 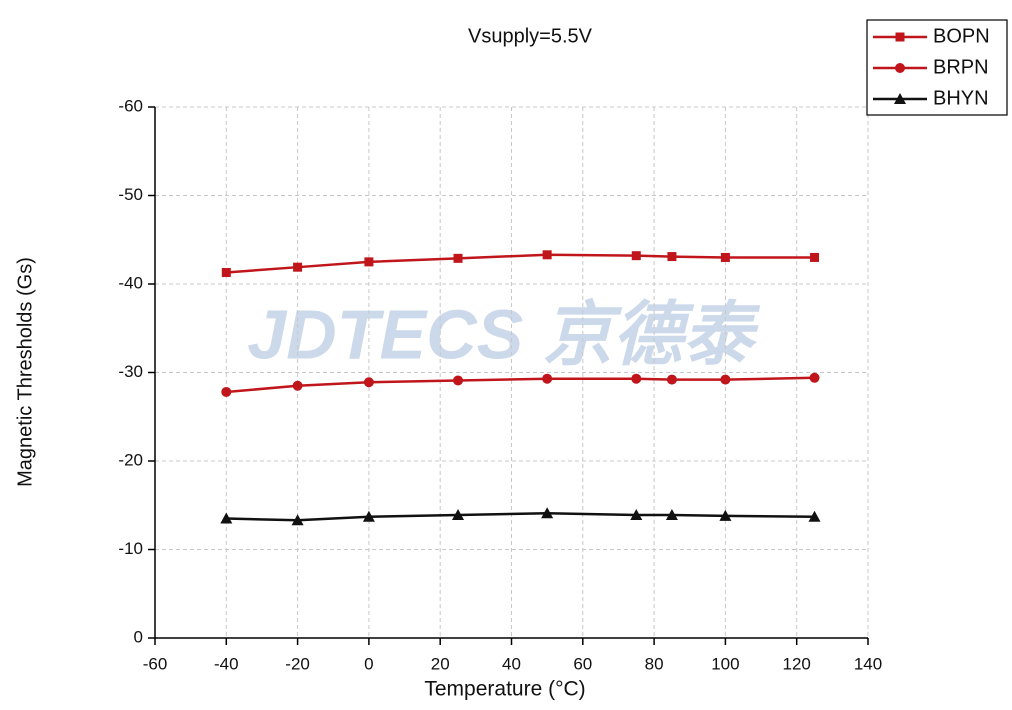 What do you see at coordinates (868, 663) in the screenshot?
I see `x-tick-label: 140` at bounding box center [868, 663].